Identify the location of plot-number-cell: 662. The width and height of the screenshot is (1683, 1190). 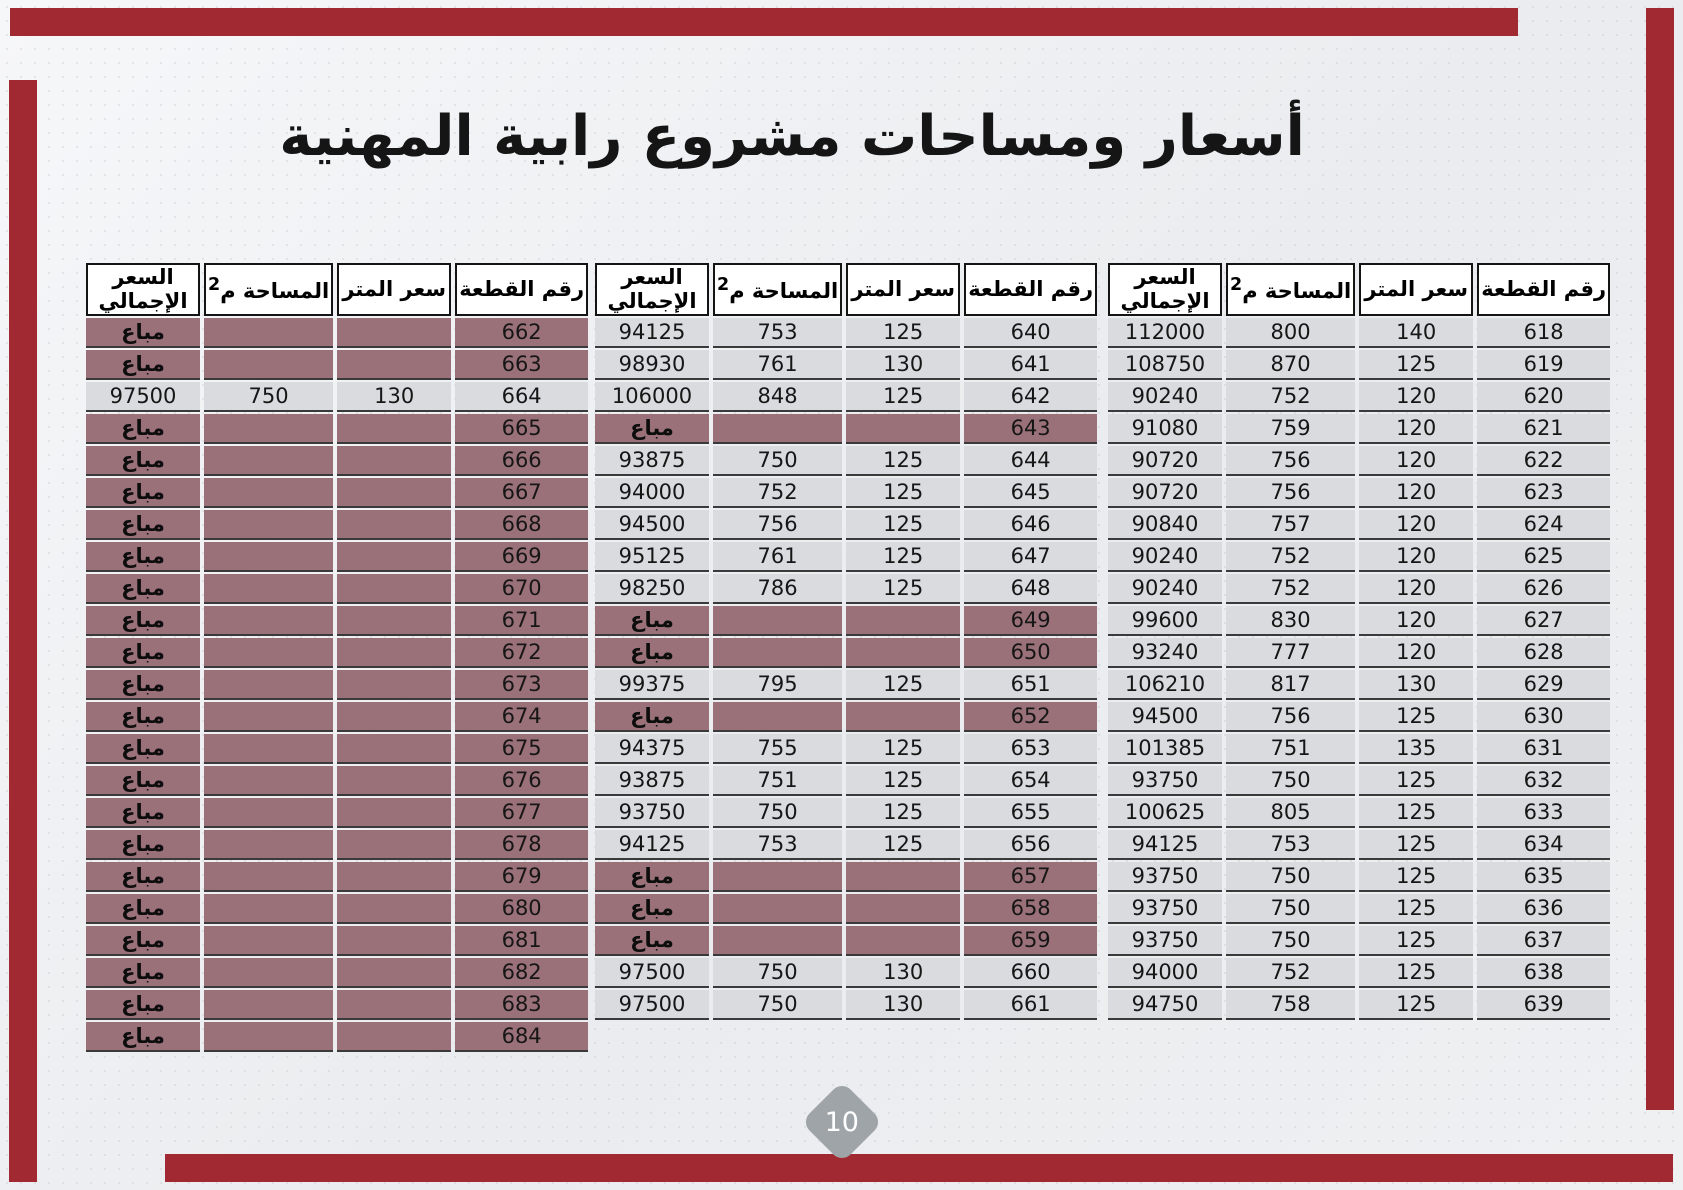
(522, 333).